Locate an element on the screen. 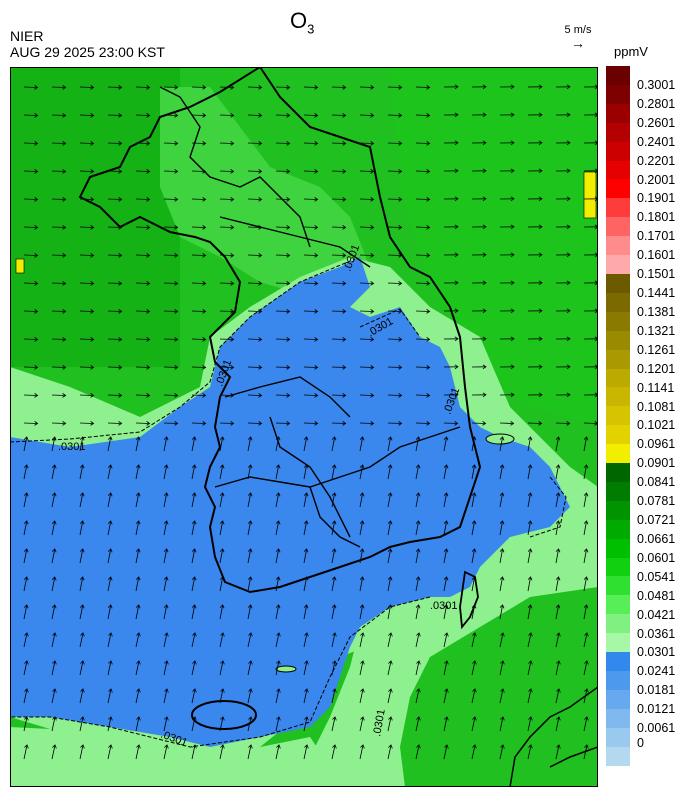  legend-tick-label: 0.1381 is located at coordinates (656, 311).